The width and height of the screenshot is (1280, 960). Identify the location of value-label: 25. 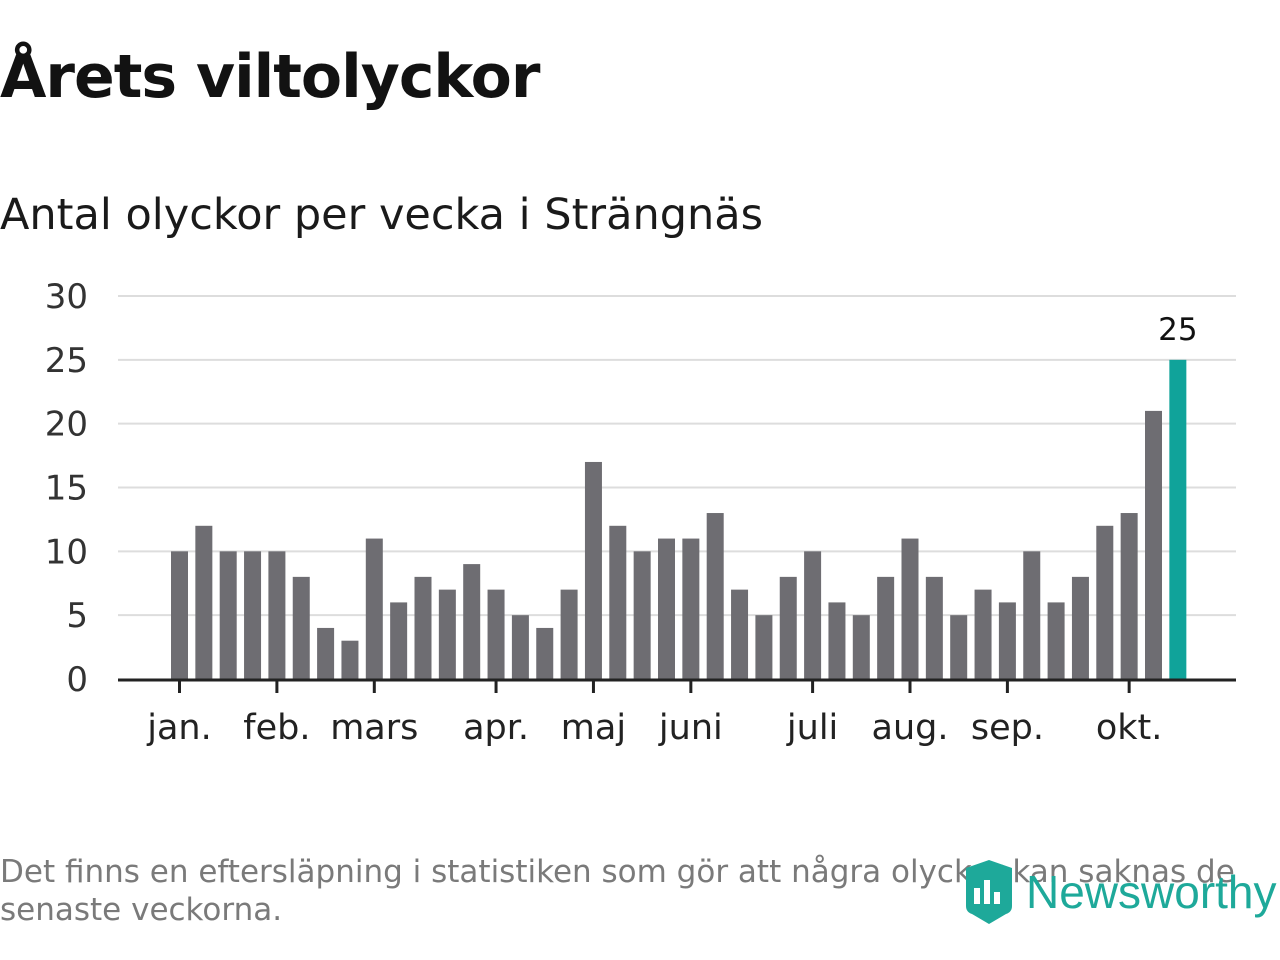
(1177, 330).